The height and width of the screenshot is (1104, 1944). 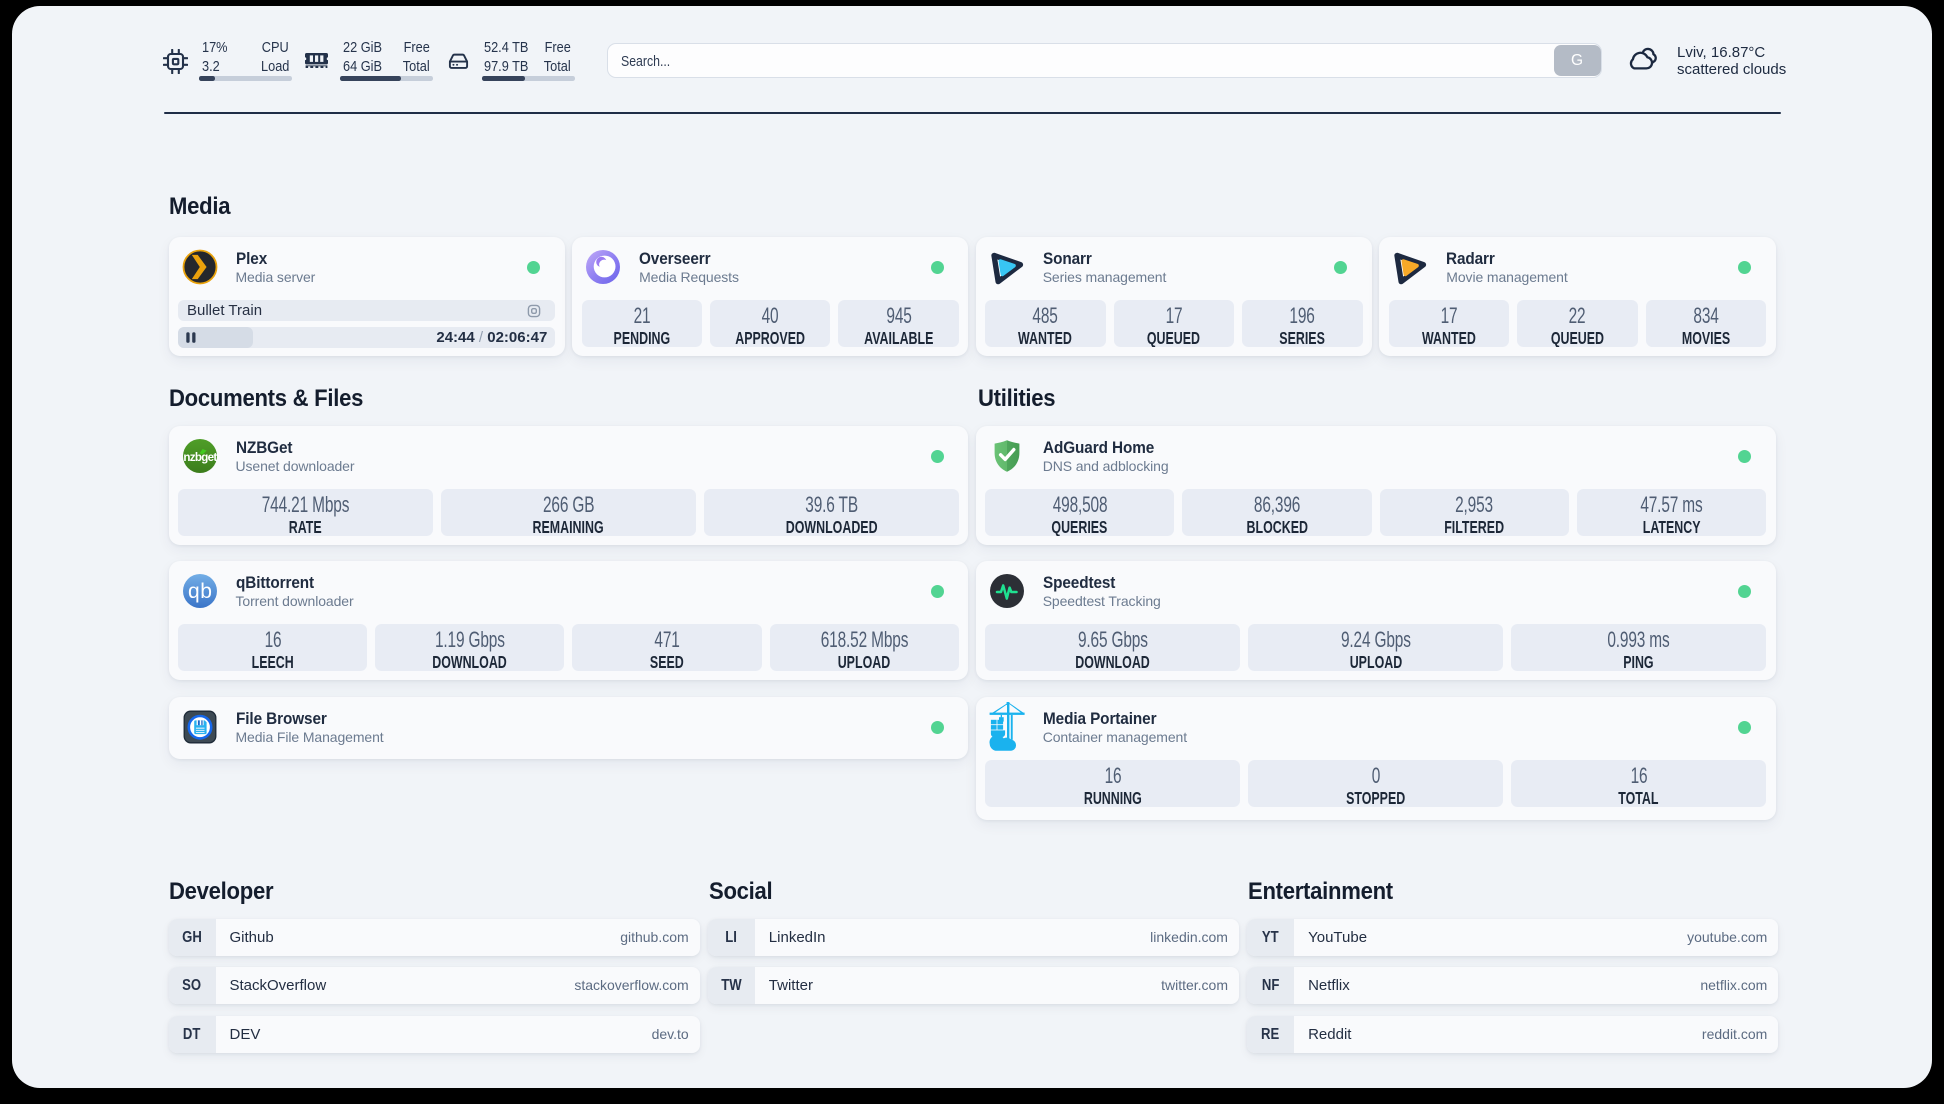 I want to click on svg-text: qb, so click(x=200, y=591).